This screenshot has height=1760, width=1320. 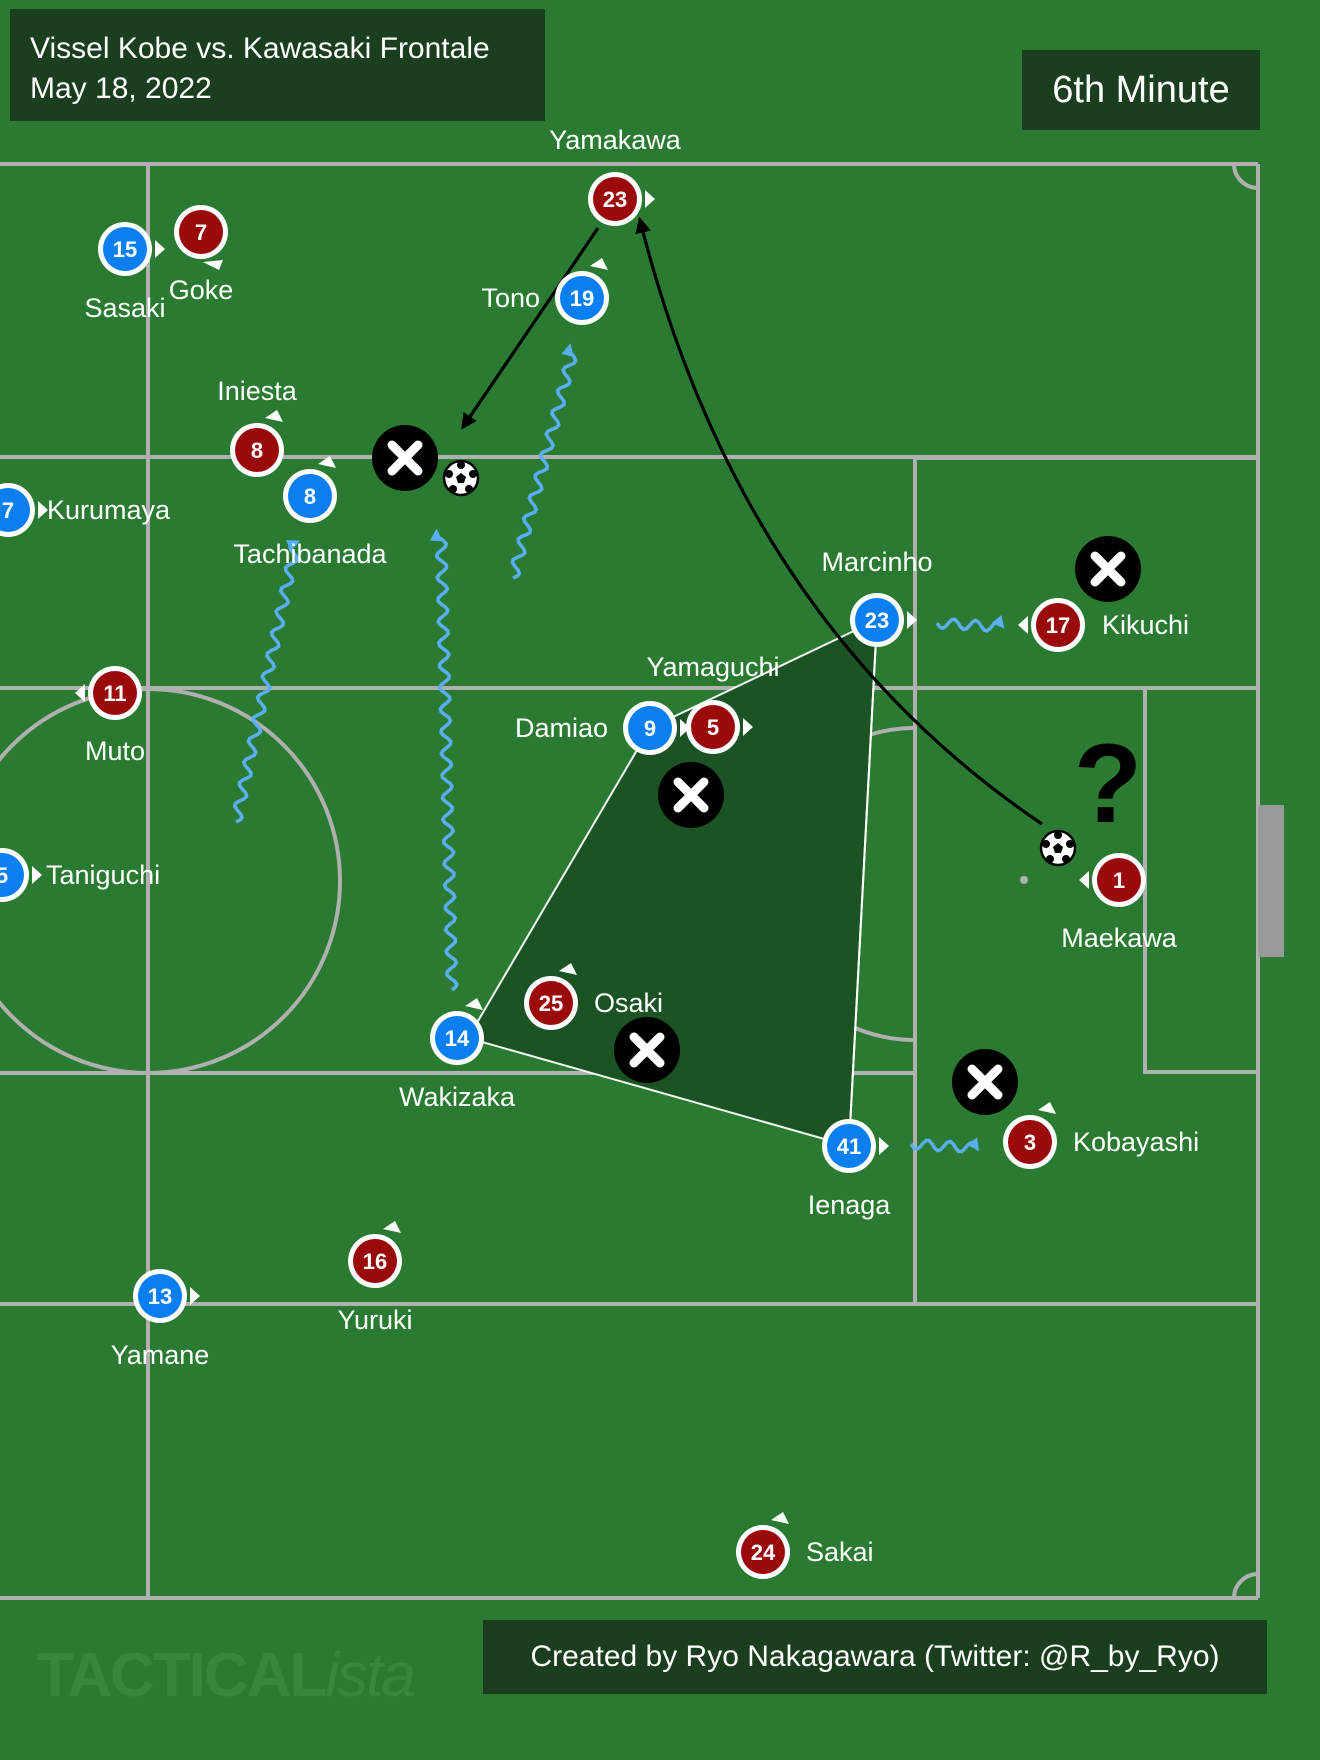 What do you see at coordinates (461, 478) in the screenshot?
I see `football-icon` at bounding box center [461, 478].